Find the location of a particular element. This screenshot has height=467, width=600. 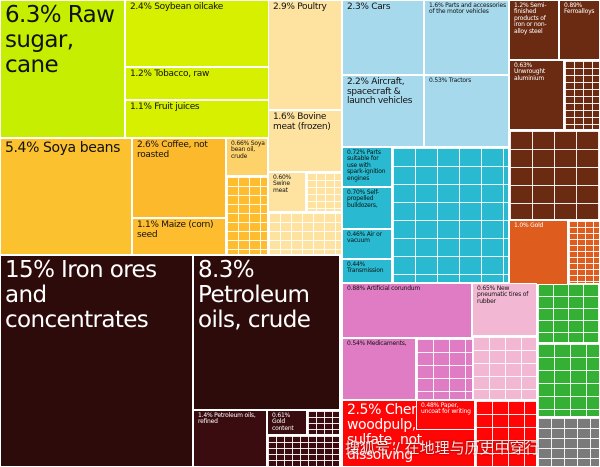

treemap-tile: 1.1% Fruit juices is located at coordinates (197, 119).